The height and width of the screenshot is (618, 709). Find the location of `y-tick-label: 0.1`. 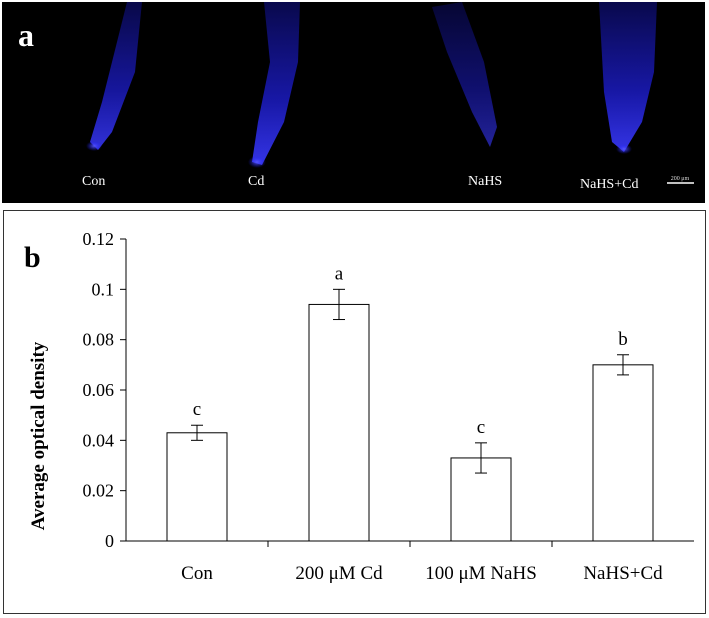

y-tick-label: 0.1 is located at coordinates (103, 289).